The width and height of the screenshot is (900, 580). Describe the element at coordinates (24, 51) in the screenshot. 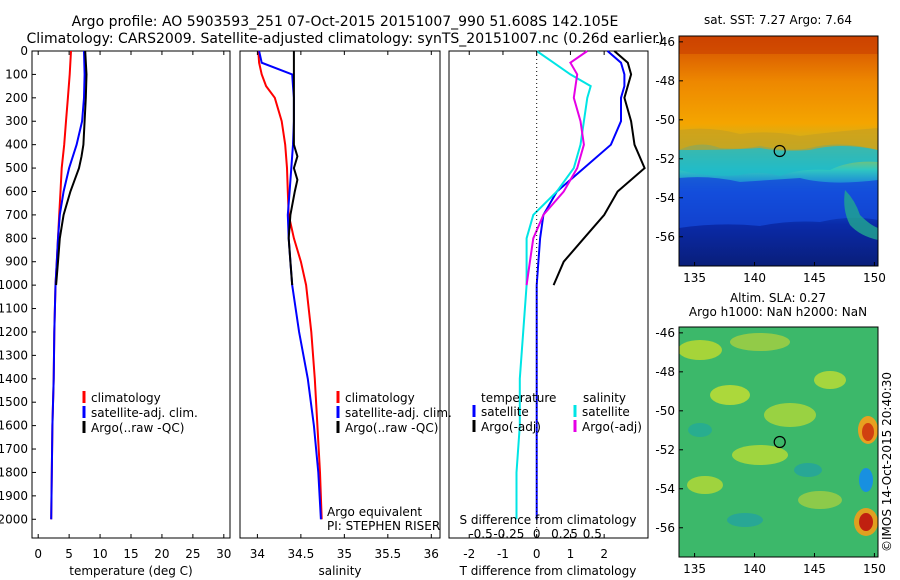

I see `depth-tick-label: 0` at that location.